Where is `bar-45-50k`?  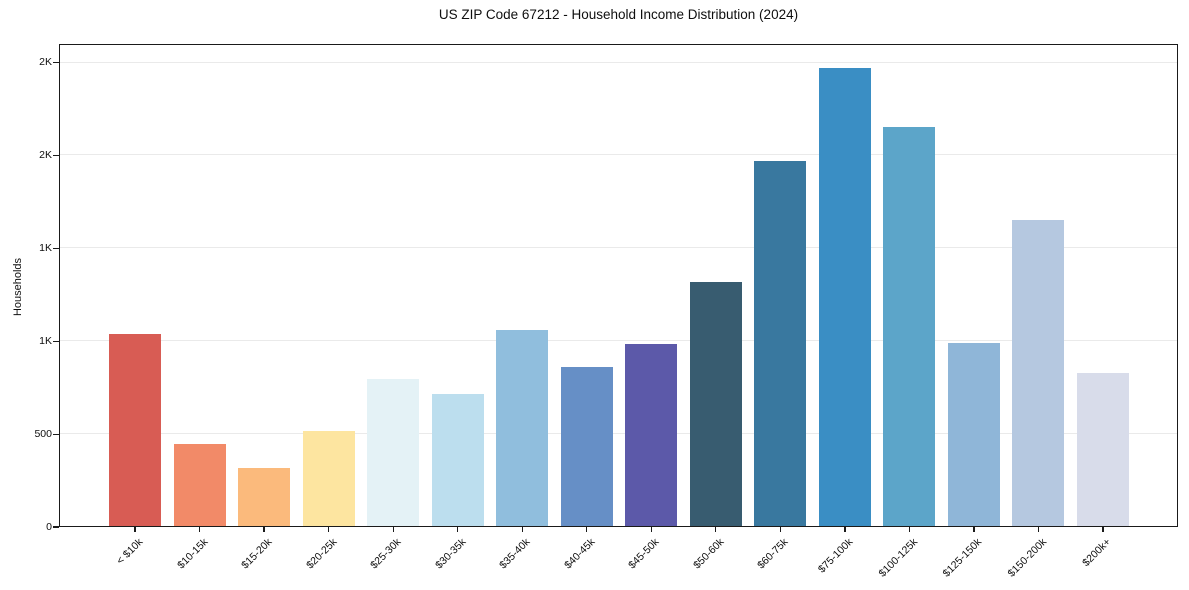 bar-45-50k is located at coordinates (651, 435).